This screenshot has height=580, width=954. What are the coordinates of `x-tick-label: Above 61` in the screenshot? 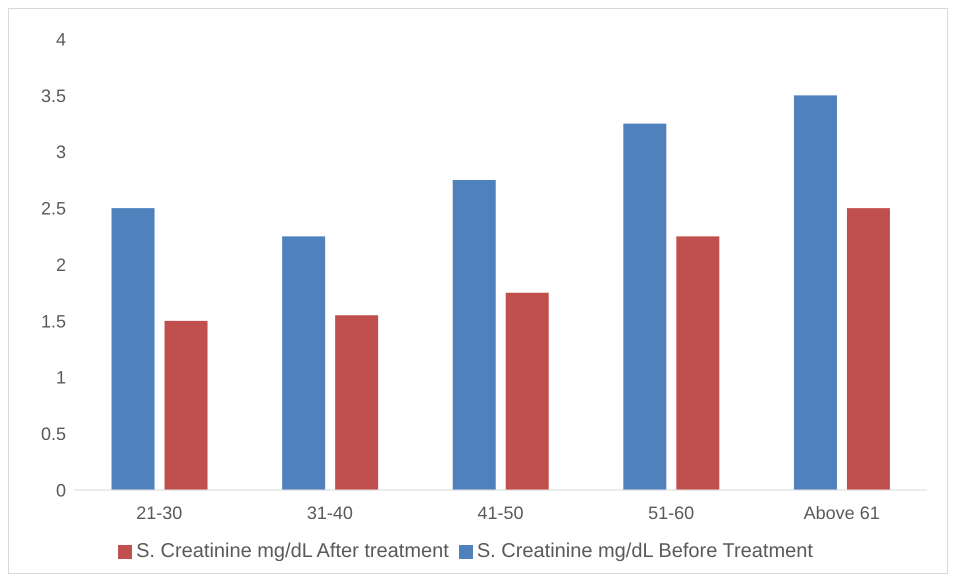 It's located at (842, 512).